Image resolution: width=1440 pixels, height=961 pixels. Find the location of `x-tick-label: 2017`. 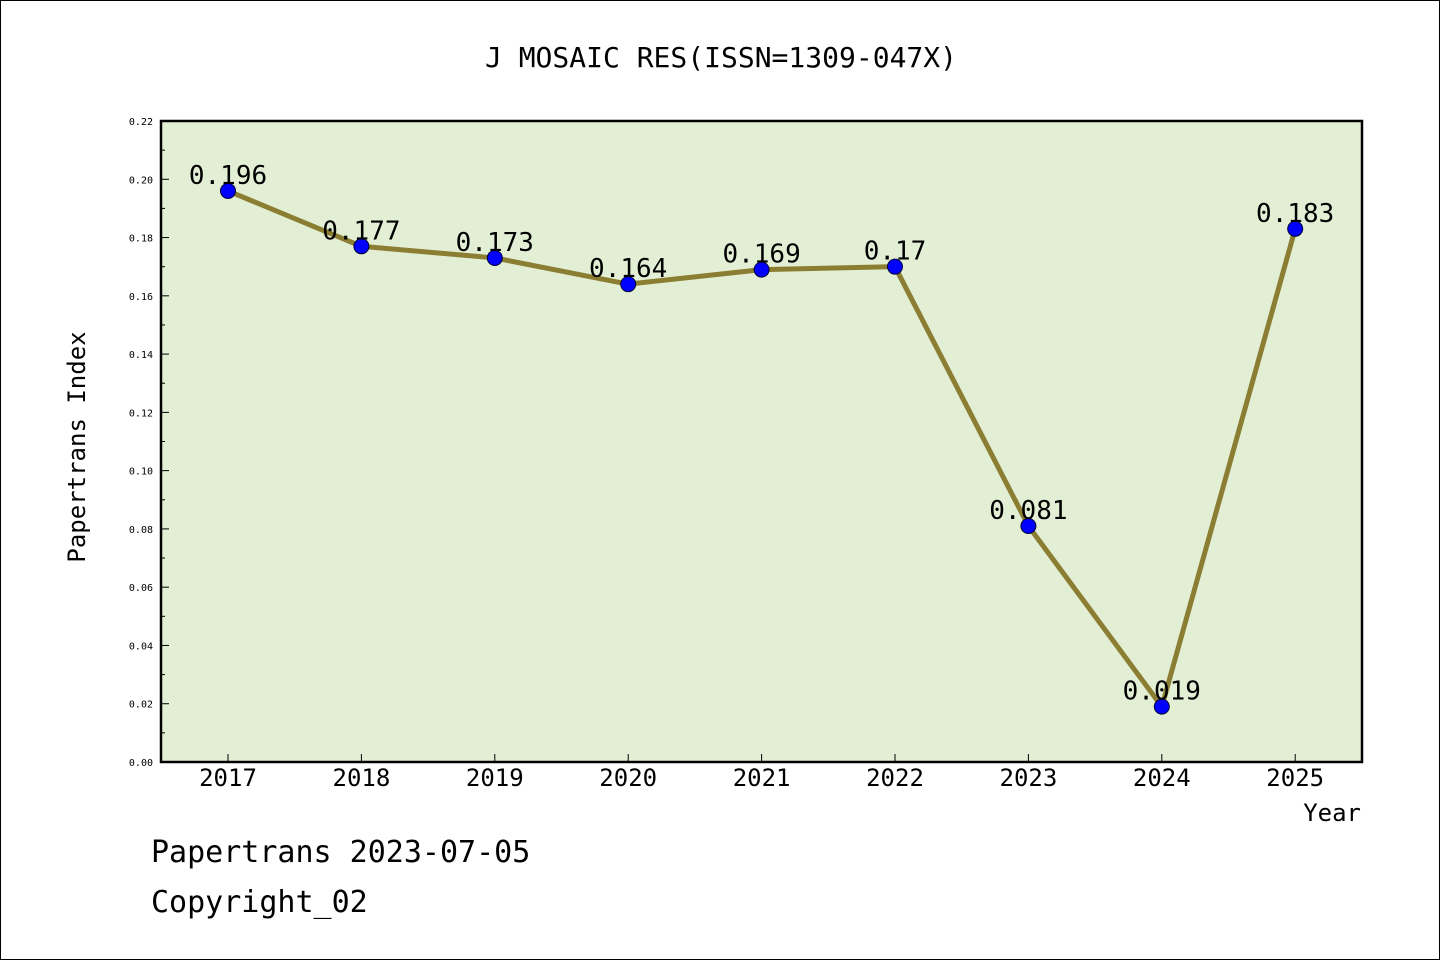

x-tick-label: 2017 is located at coordinates (228, 778).